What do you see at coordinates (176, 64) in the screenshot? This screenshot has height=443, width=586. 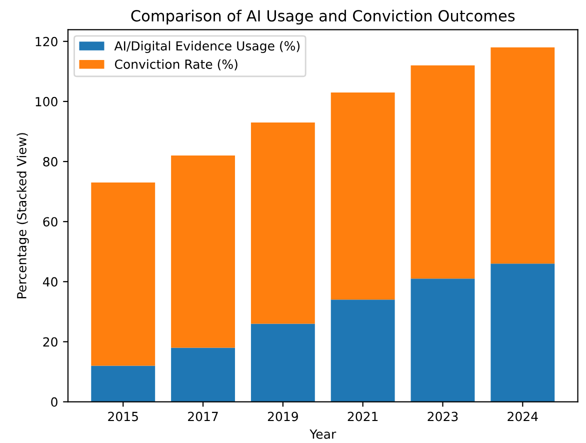 I see `legend-label: Conviction Rate (%)` at bounding box center [176, 64].